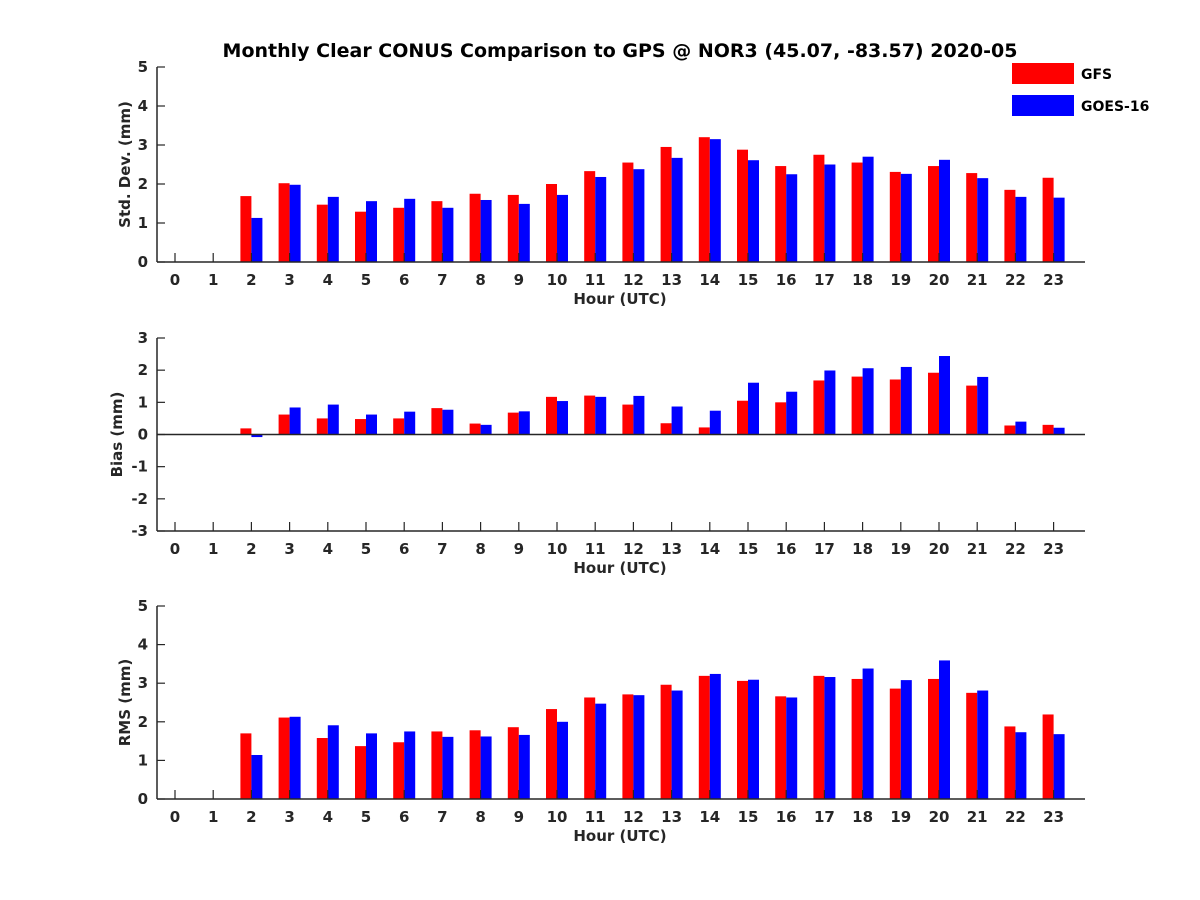 The image size is (1200, 900). What do you see at coordinates (900, 549) in the screenshot?
I see `bias-x-tick-label: 19` at bounding box center [900, 549].